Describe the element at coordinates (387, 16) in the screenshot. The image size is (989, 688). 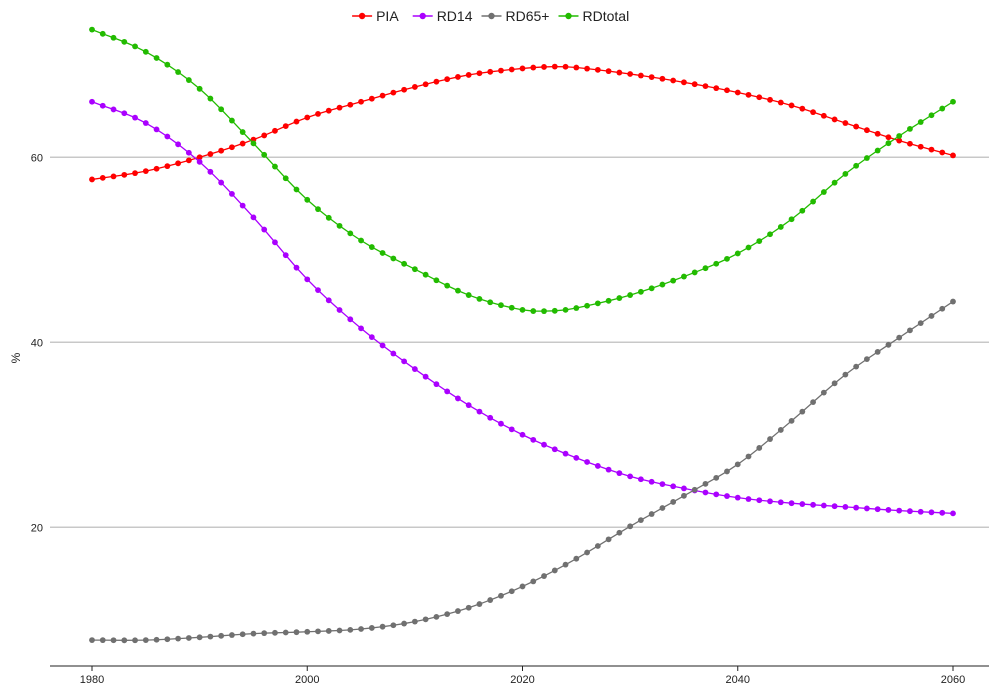
I see `legend-label: PIA` at that location.